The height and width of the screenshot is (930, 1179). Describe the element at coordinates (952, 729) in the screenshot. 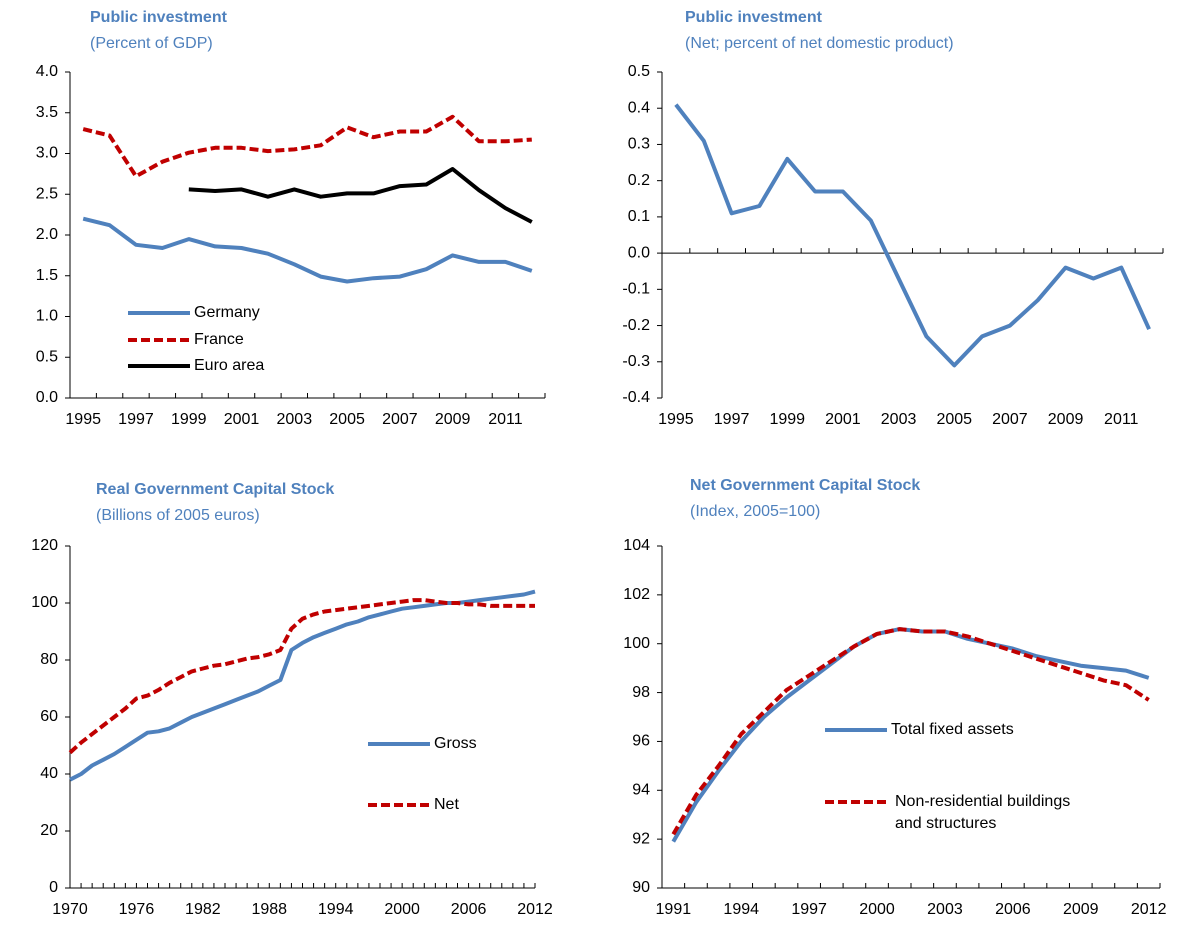

I see `legend-label: Total fixed assets` at that location.